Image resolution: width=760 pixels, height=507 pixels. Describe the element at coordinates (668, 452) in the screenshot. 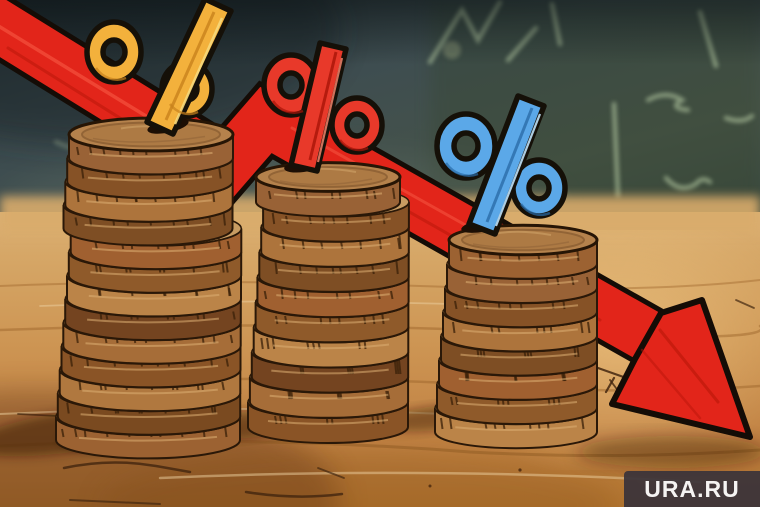

I see `arrow-shadow` at that location.